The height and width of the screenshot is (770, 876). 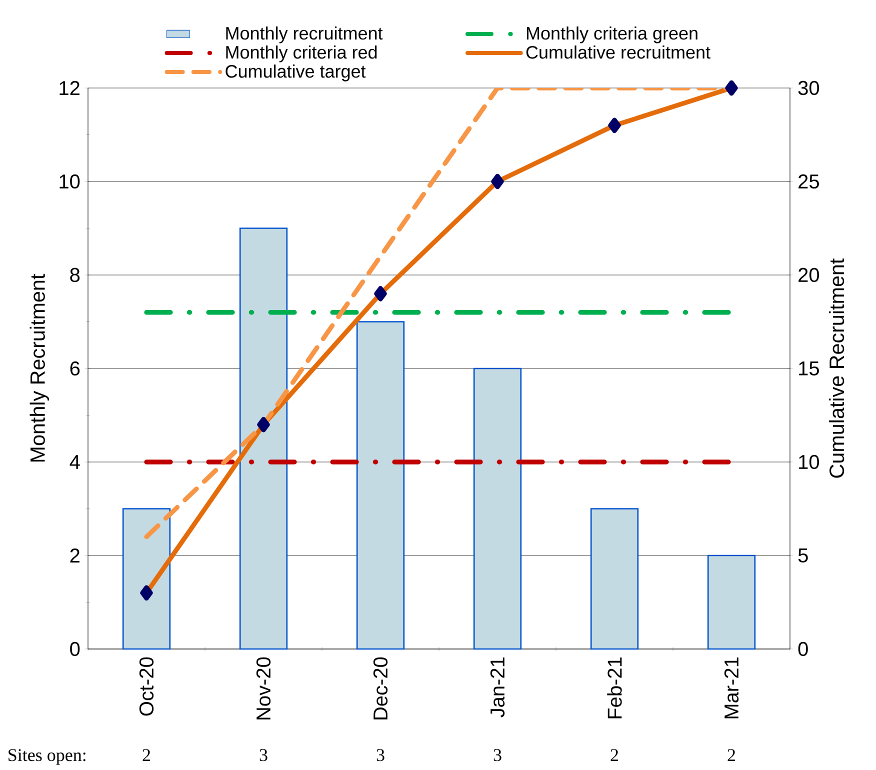 What do you see at coordinates (75, 462) in the screenshot?
I see `y-tick-label: 4` at bounding box center [75, 462].